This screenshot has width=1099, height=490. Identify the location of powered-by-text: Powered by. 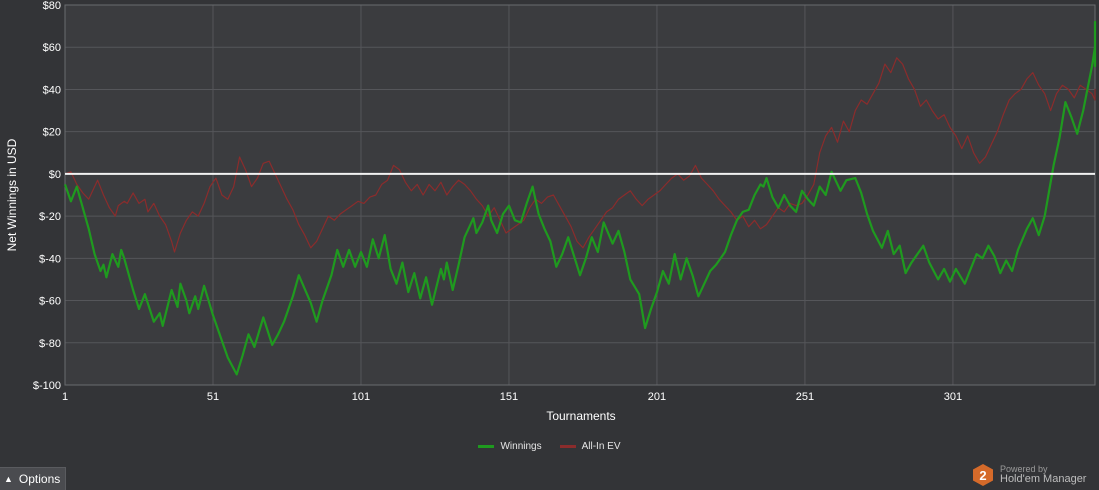
(1024, 468).